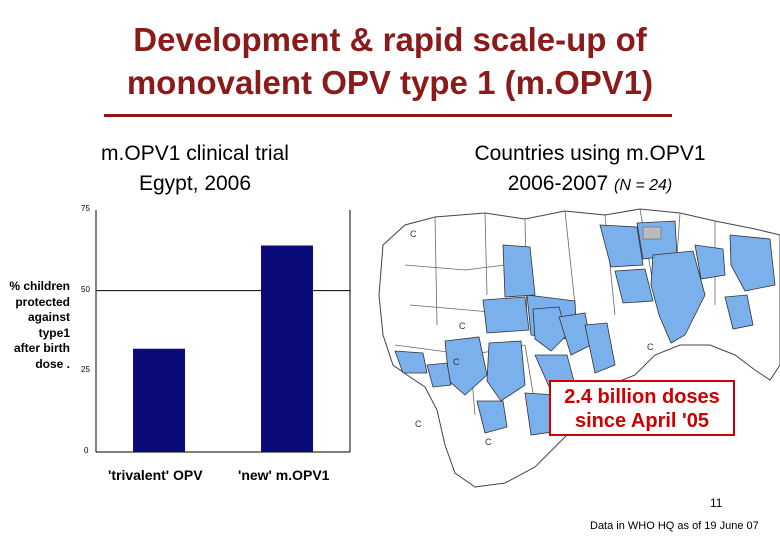 This screenshot has height=540, width=780. Describe the element at coordinates (85, 208) in the screenshot. I see `y-tick-label: 75` at that location.